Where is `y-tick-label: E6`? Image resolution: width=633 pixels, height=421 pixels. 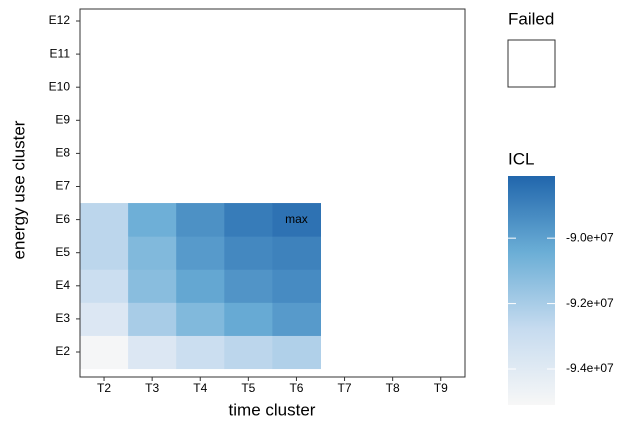 y-tick-label: E6 is located at coordinates (62, 219).